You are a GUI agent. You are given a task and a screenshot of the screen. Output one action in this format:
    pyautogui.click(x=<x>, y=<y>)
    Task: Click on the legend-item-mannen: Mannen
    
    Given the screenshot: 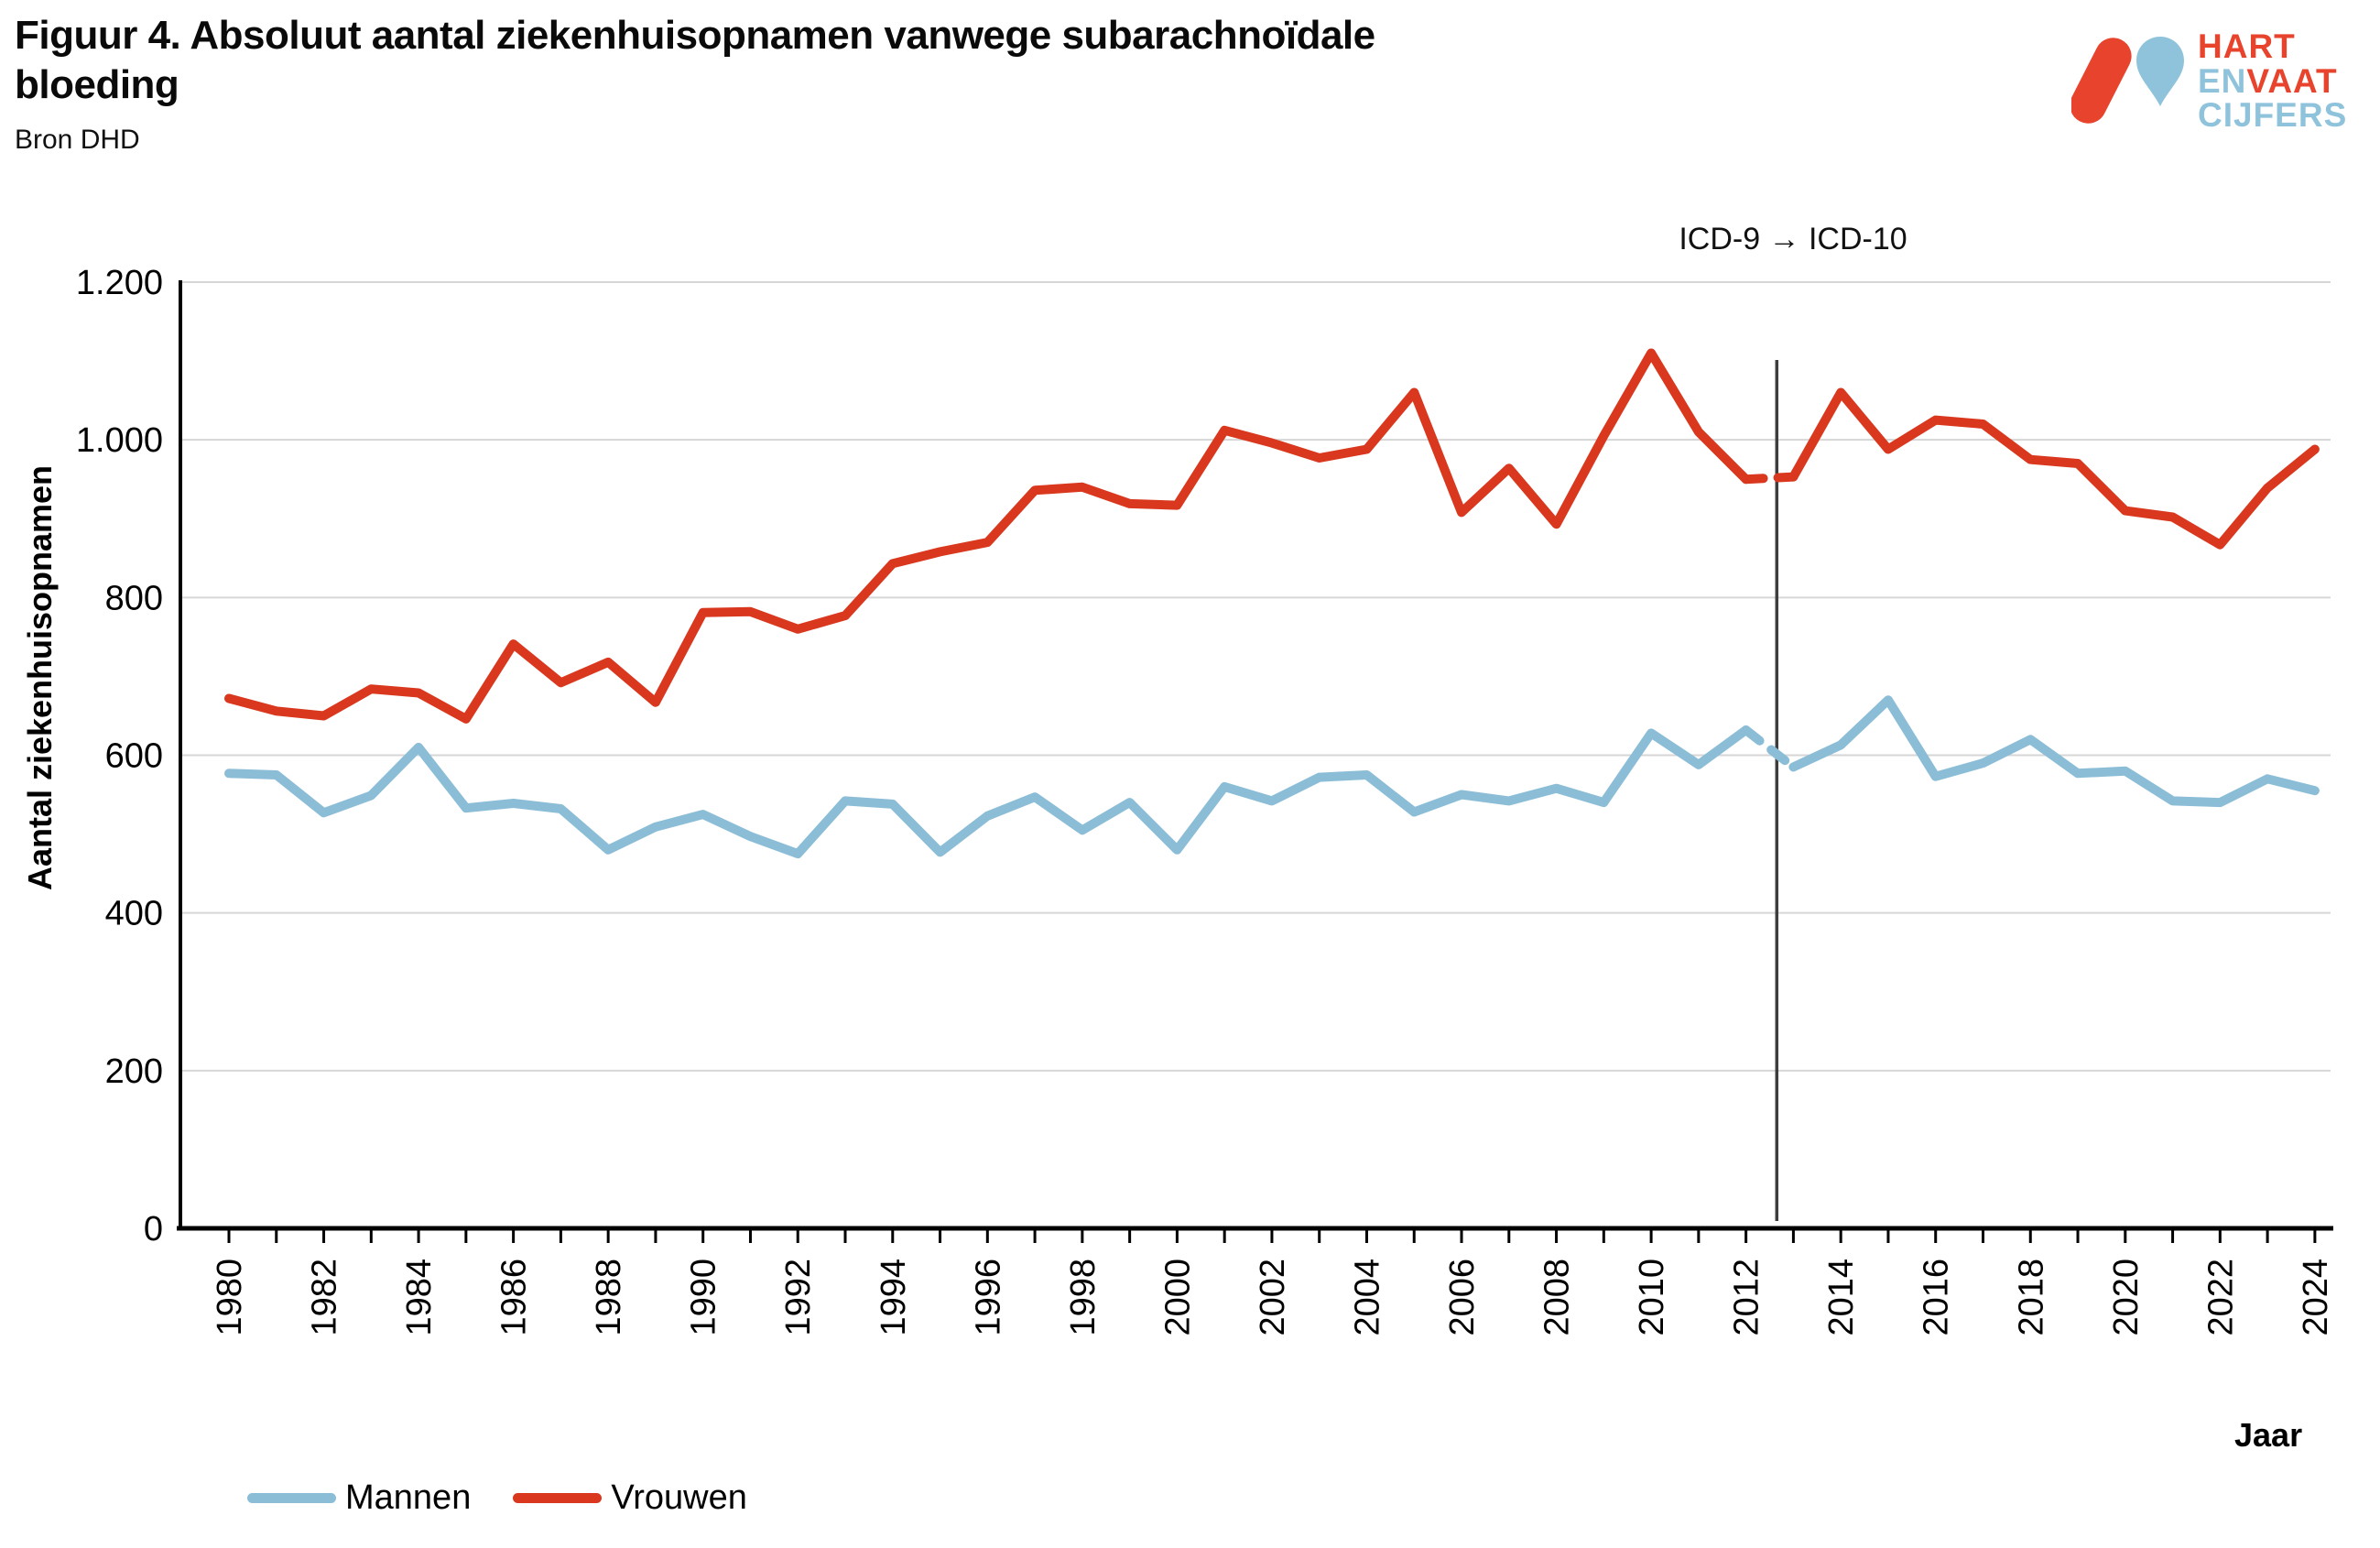 What is the action you would take?
    pyautogui.click(x=359, y=1498)
    